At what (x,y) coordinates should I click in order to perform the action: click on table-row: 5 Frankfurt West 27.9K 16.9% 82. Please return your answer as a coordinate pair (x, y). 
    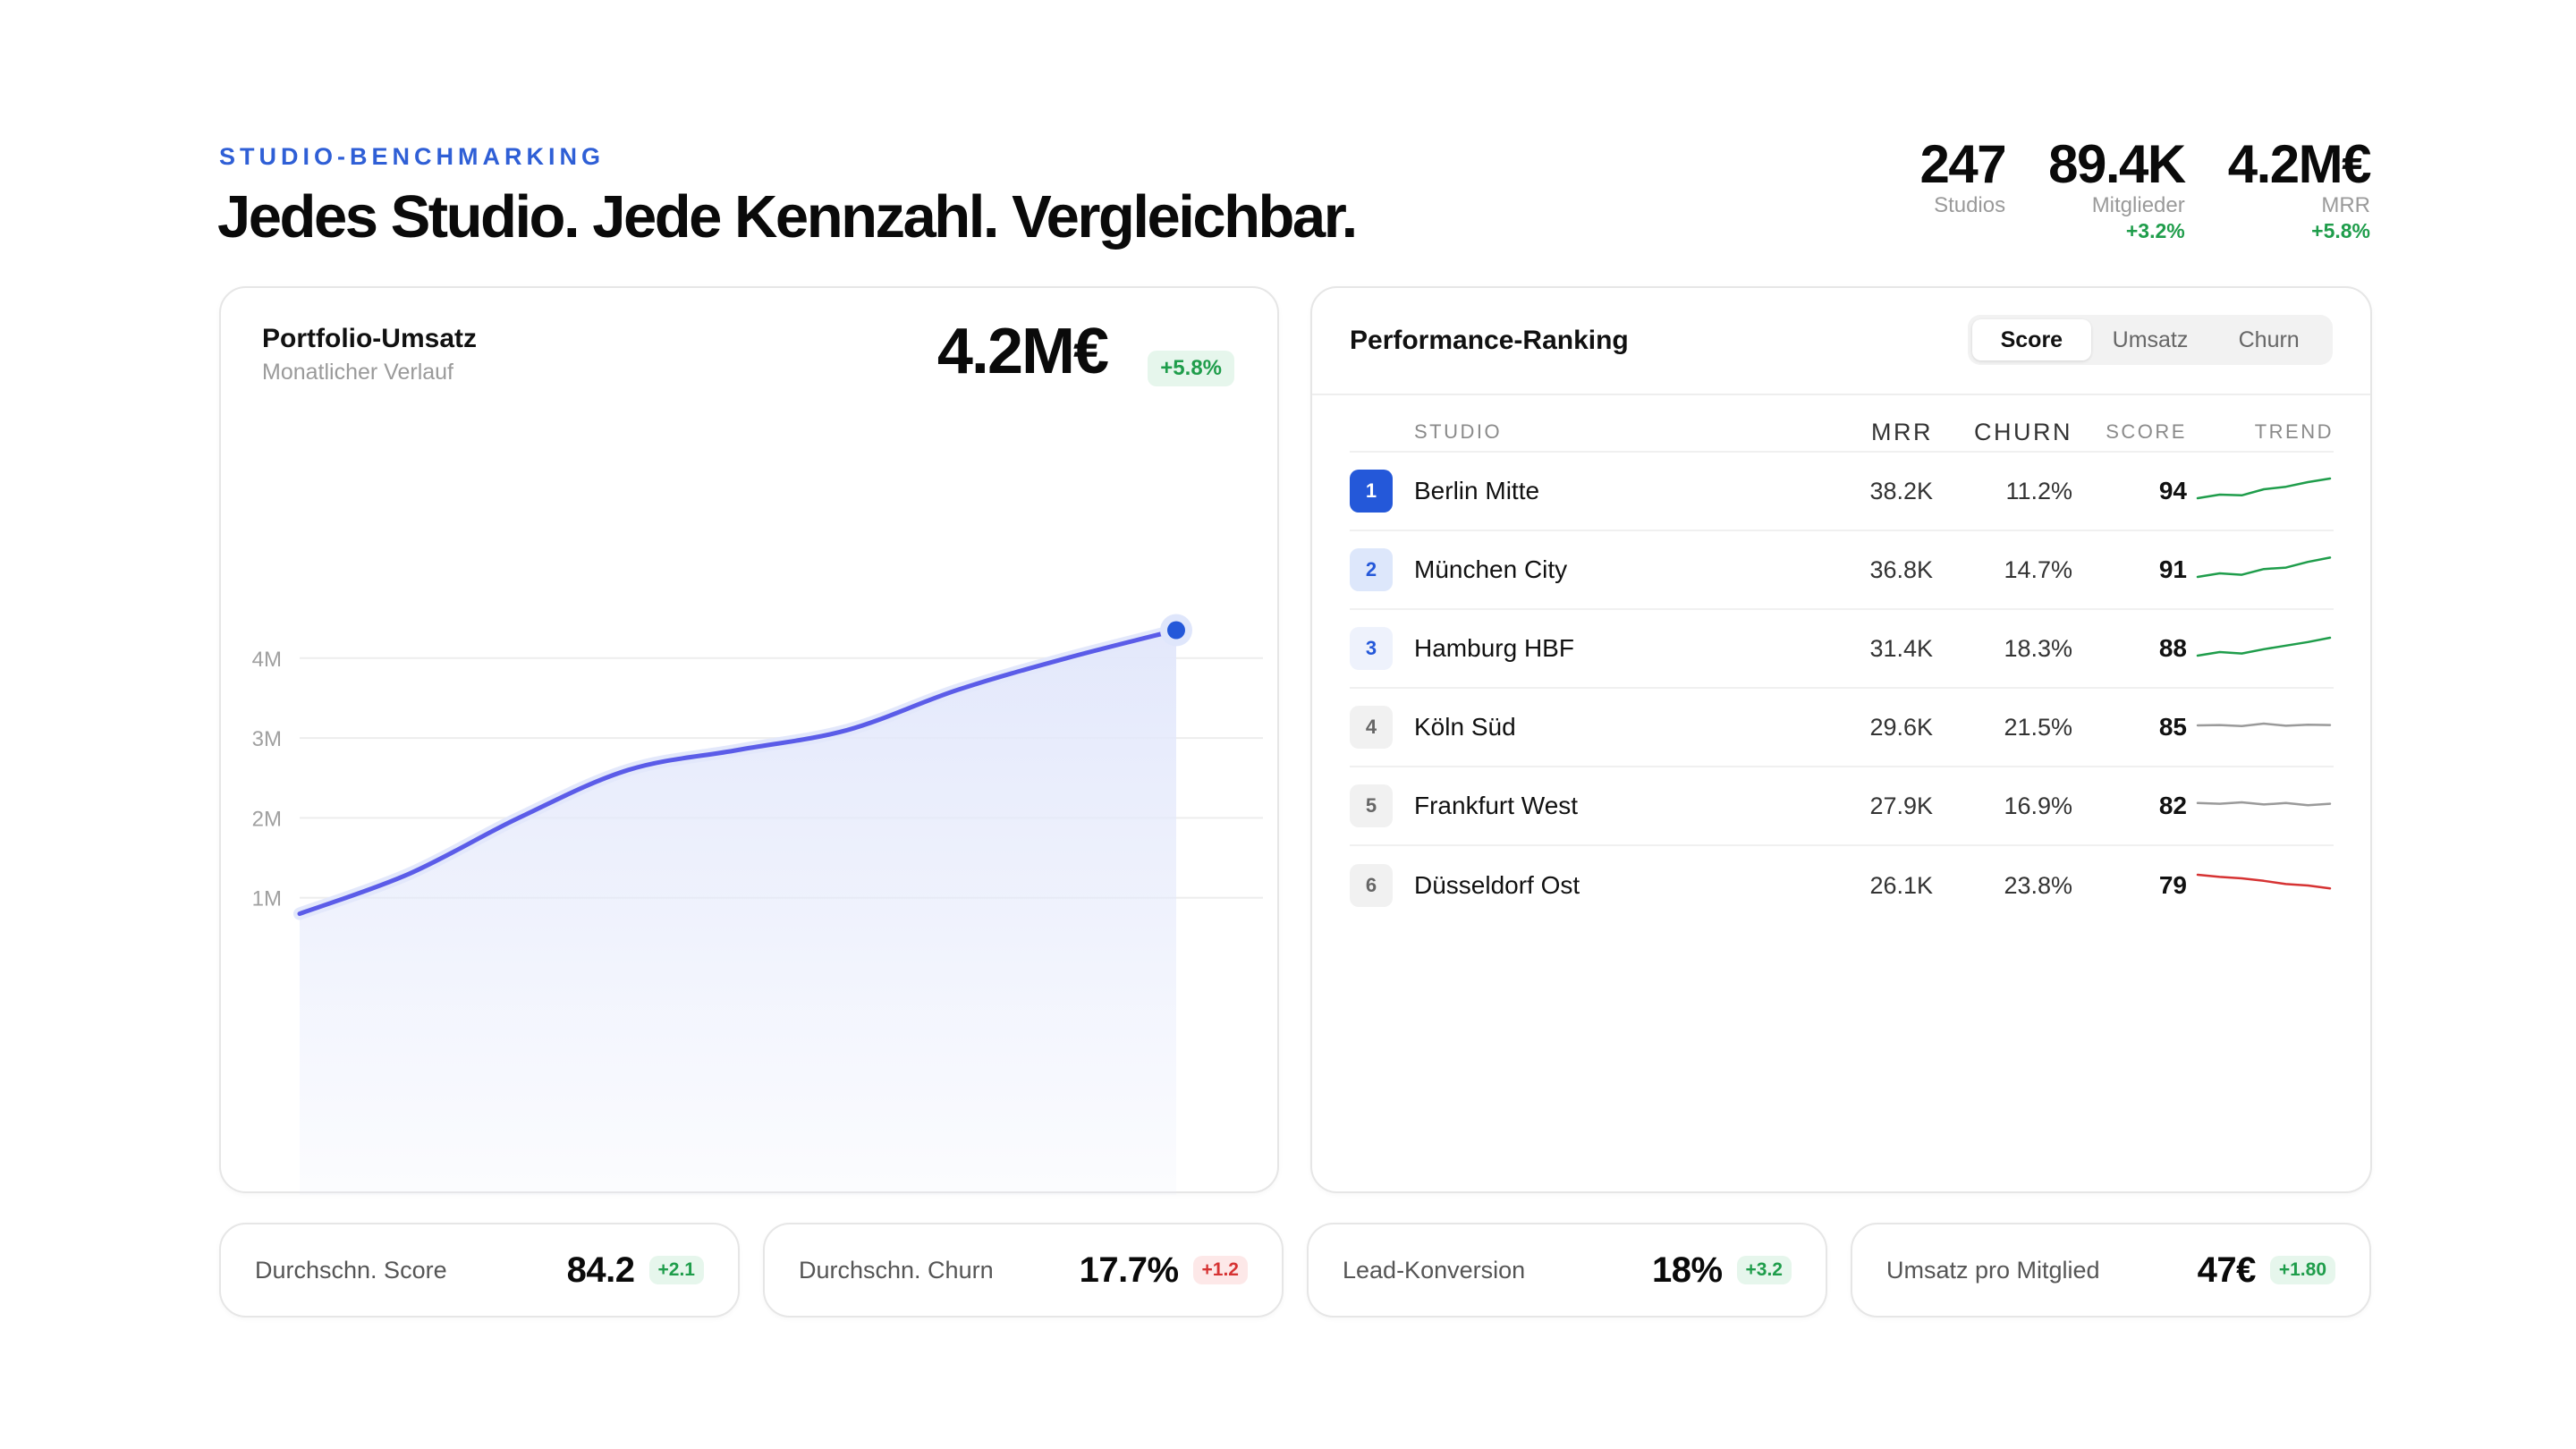
    Looking at the image, I should click on (1842, 806).